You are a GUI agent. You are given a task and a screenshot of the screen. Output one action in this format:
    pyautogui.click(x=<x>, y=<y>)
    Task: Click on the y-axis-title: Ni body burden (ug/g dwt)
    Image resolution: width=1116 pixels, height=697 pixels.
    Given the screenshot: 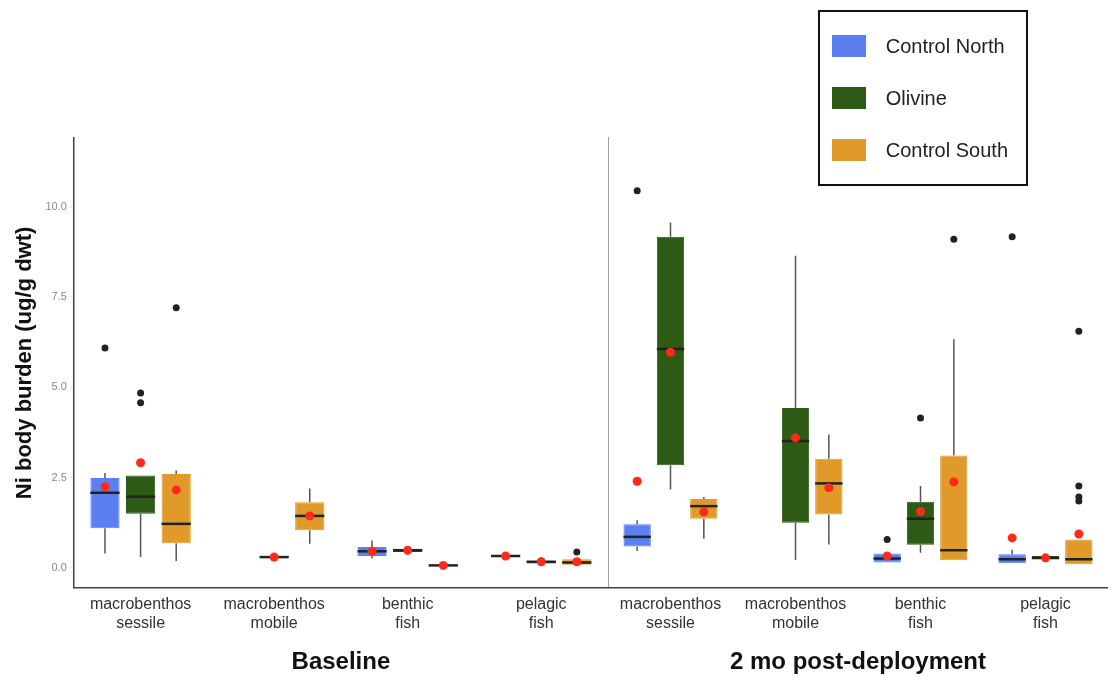 What is the action you would take?
    pyautogui.click(x=24, y=363)
    